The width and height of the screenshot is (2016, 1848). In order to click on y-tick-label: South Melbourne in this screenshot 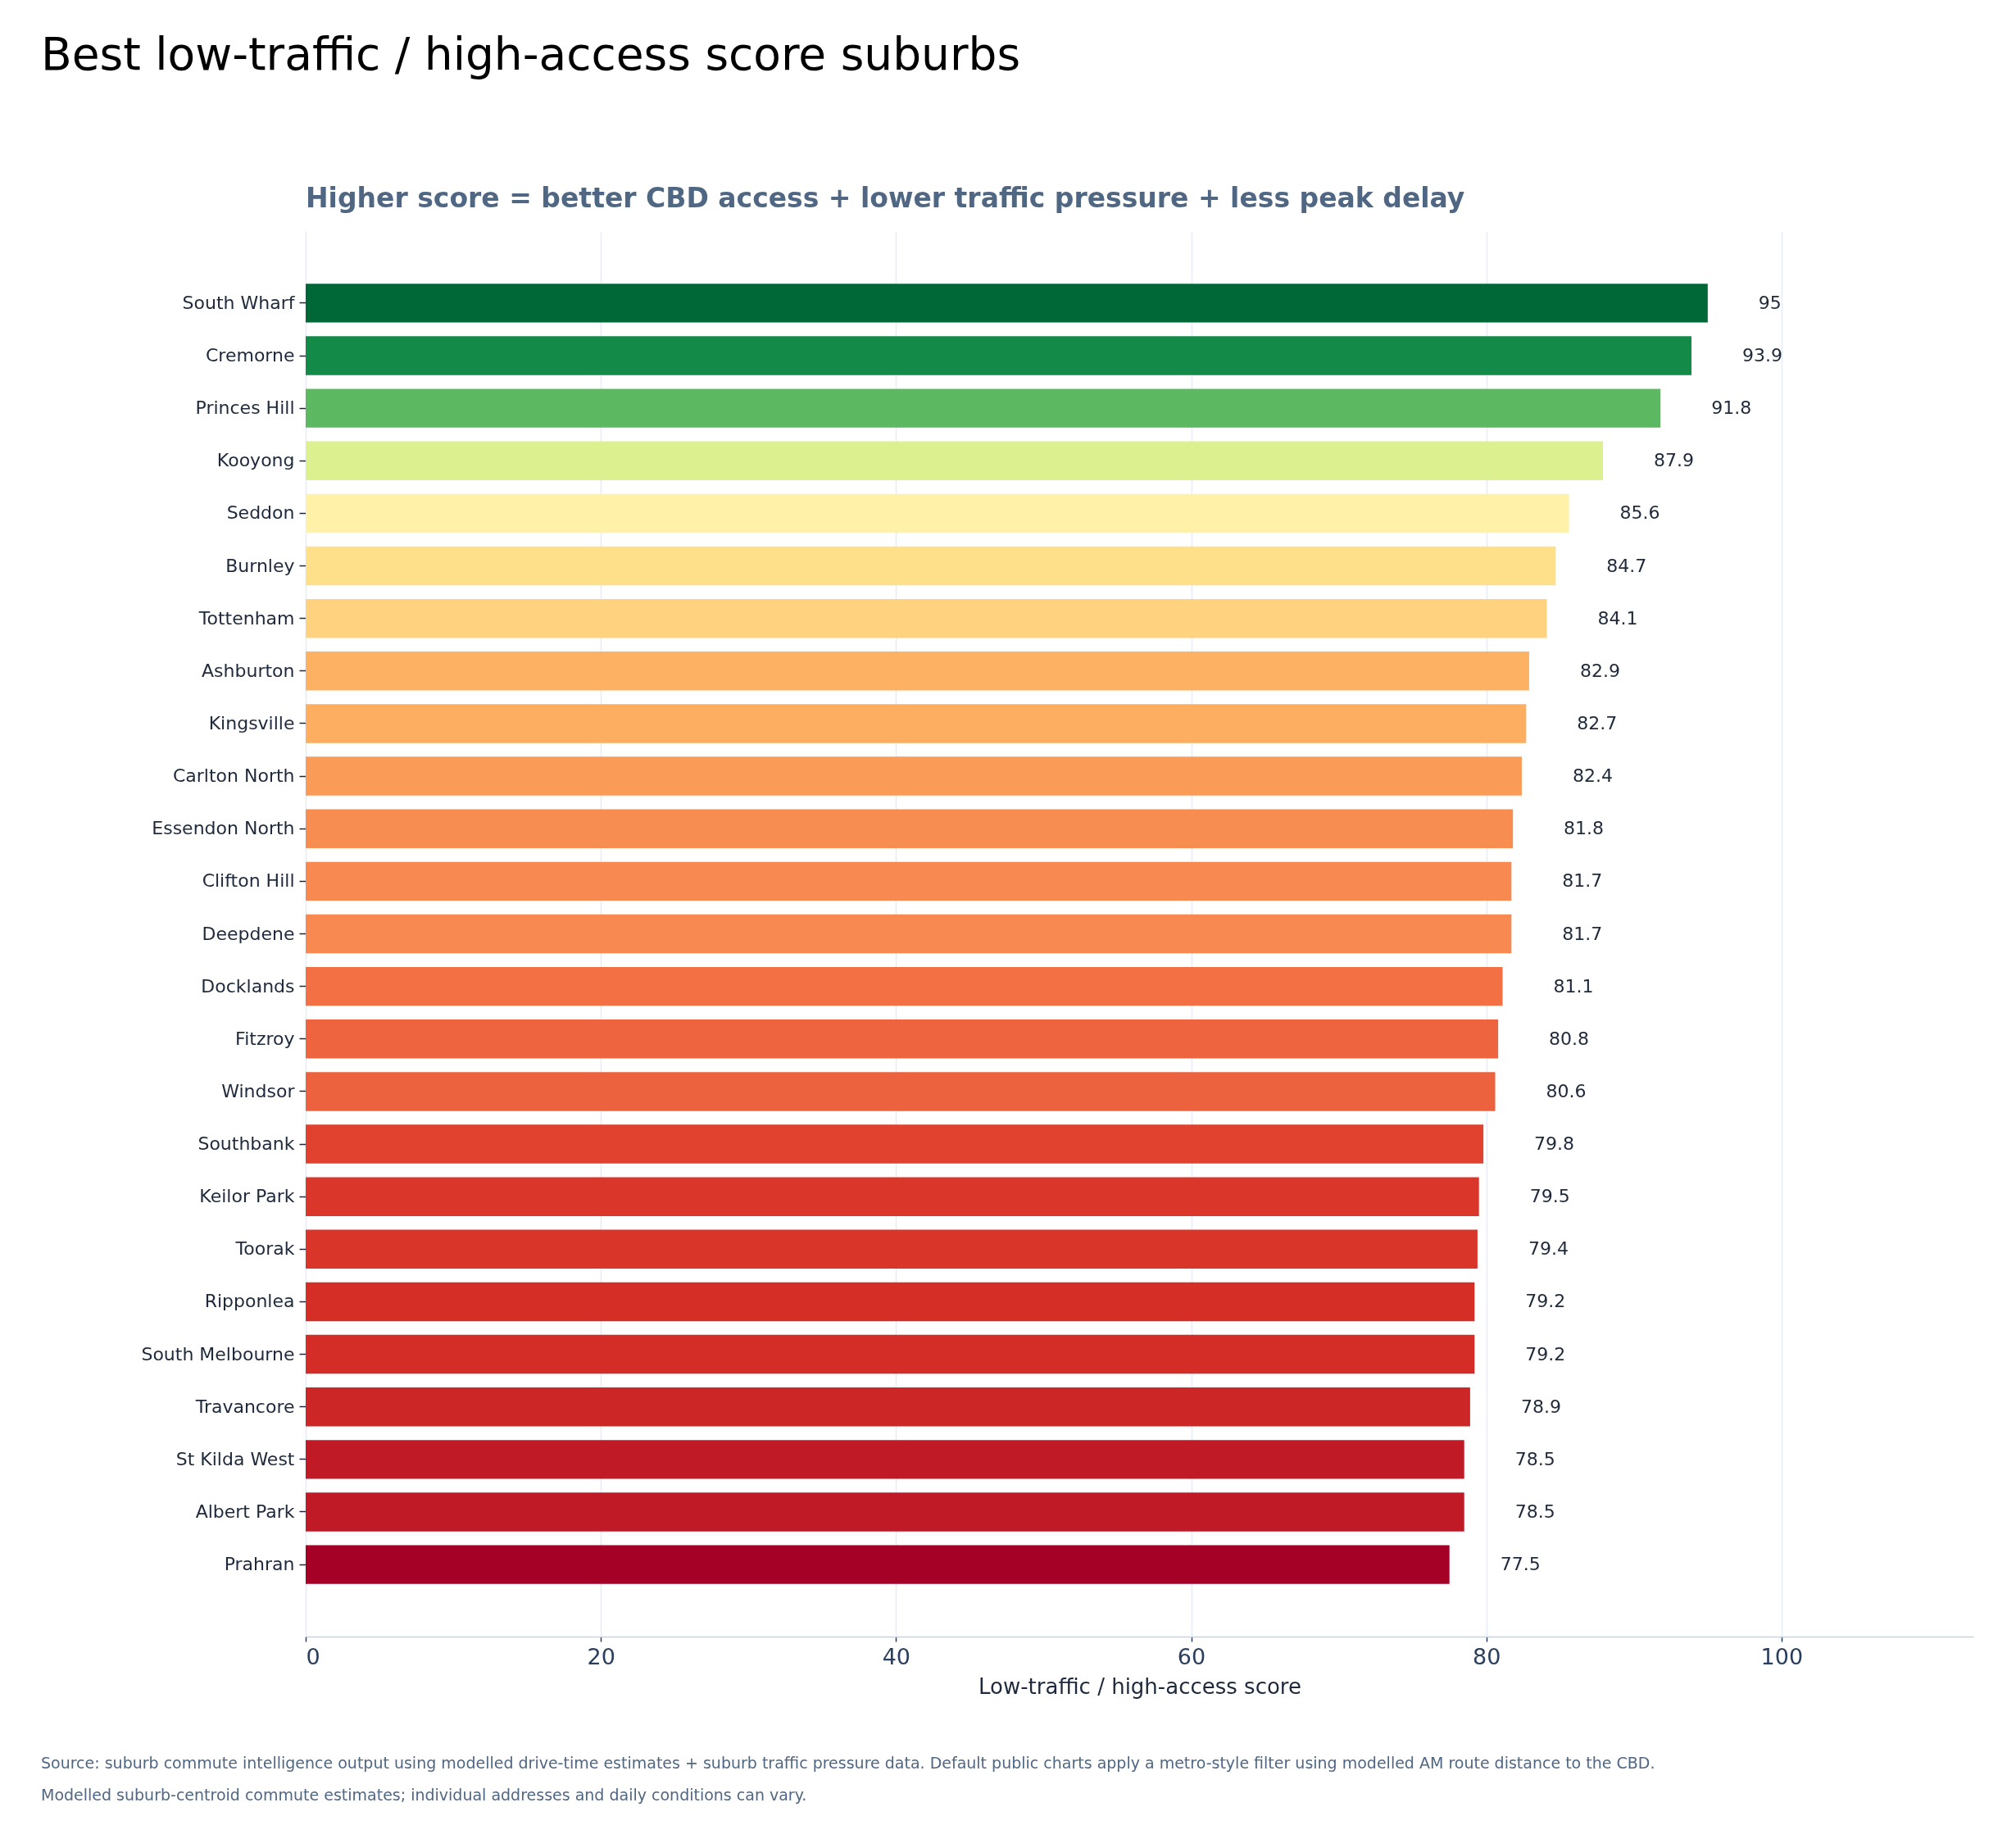, I will do `click(218, 1354)`.